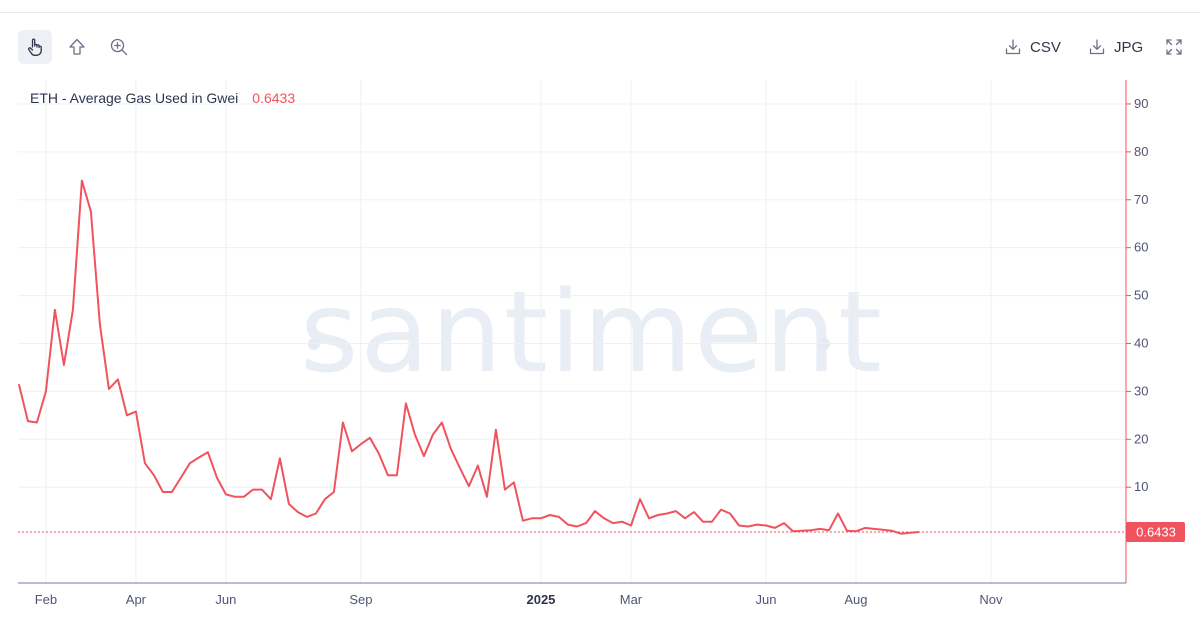  I want to click on zoom-in-icon, so click(119, 47).